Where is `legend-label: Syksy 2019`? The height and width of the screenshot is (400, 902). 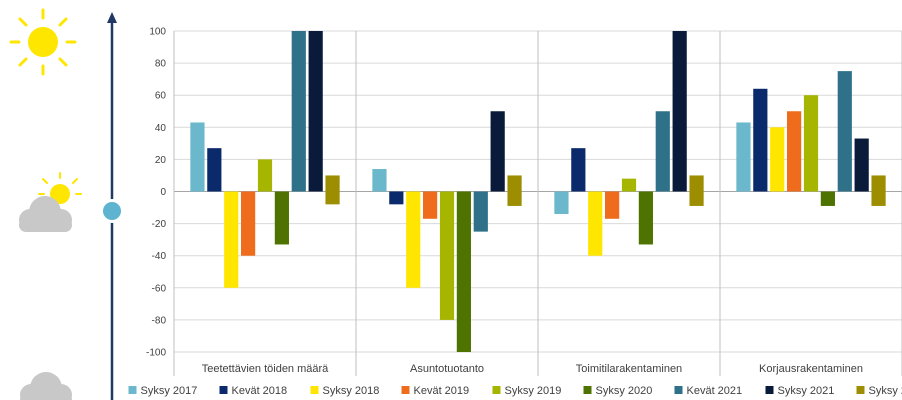 legend-label: Syksy 2019 is located at coordinates (533, 391).